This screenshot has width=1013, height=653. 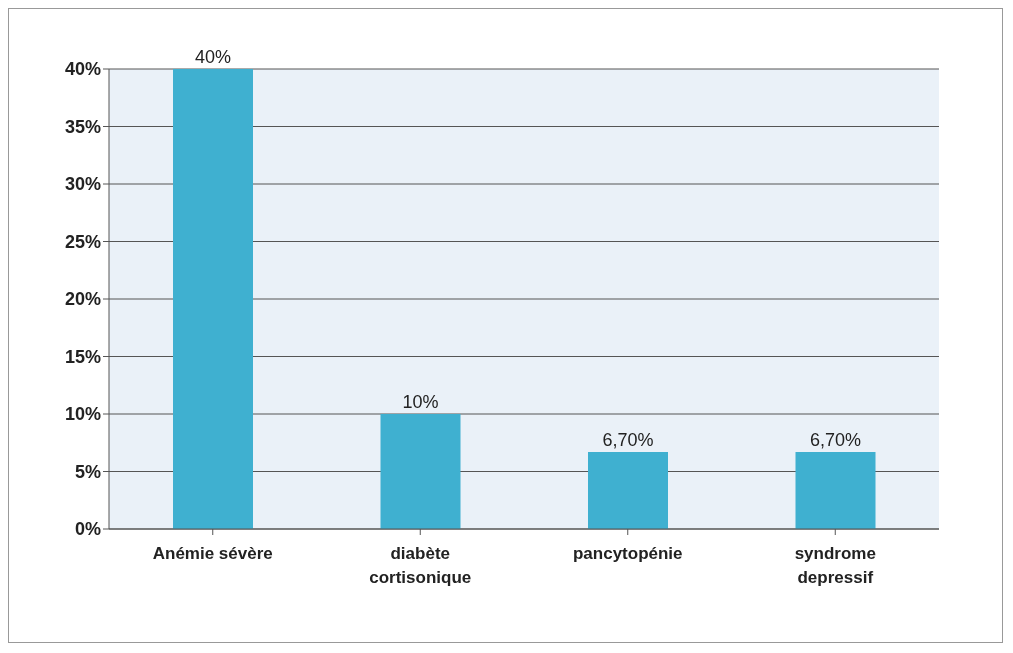 I want to click on x-tick-label: syndrome depressif, so click(x=835, y=565).